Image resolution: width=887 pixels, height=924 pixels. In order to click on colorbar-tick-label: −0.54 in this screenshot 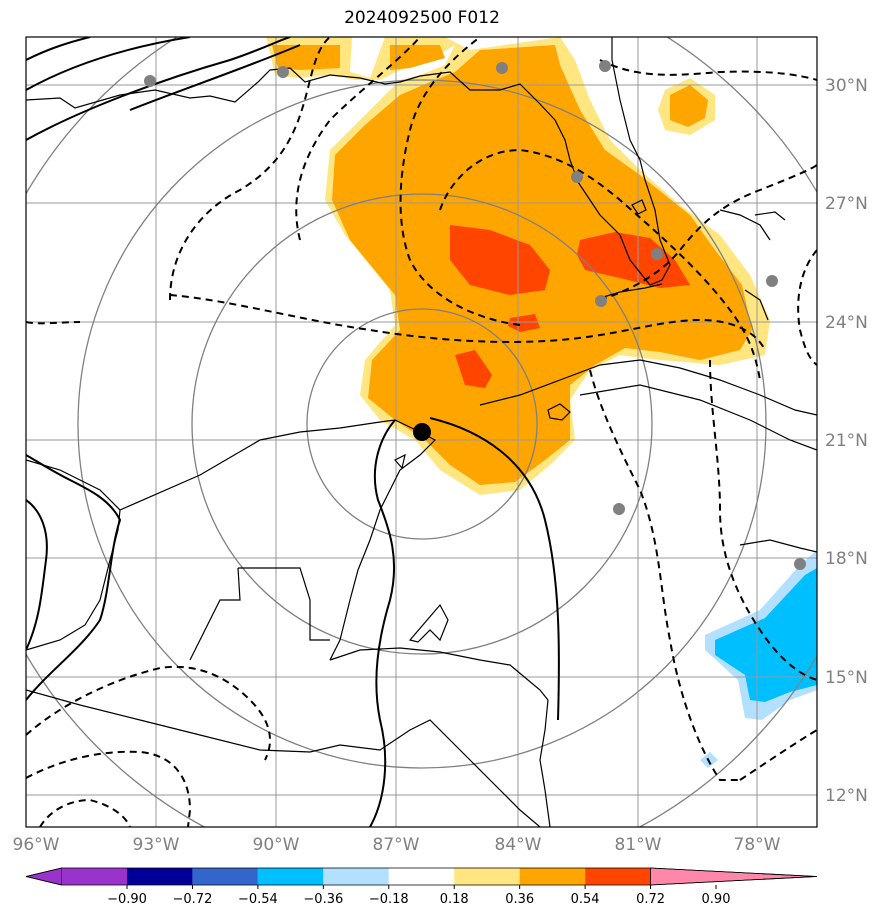, I will do `click(258, 899)`.